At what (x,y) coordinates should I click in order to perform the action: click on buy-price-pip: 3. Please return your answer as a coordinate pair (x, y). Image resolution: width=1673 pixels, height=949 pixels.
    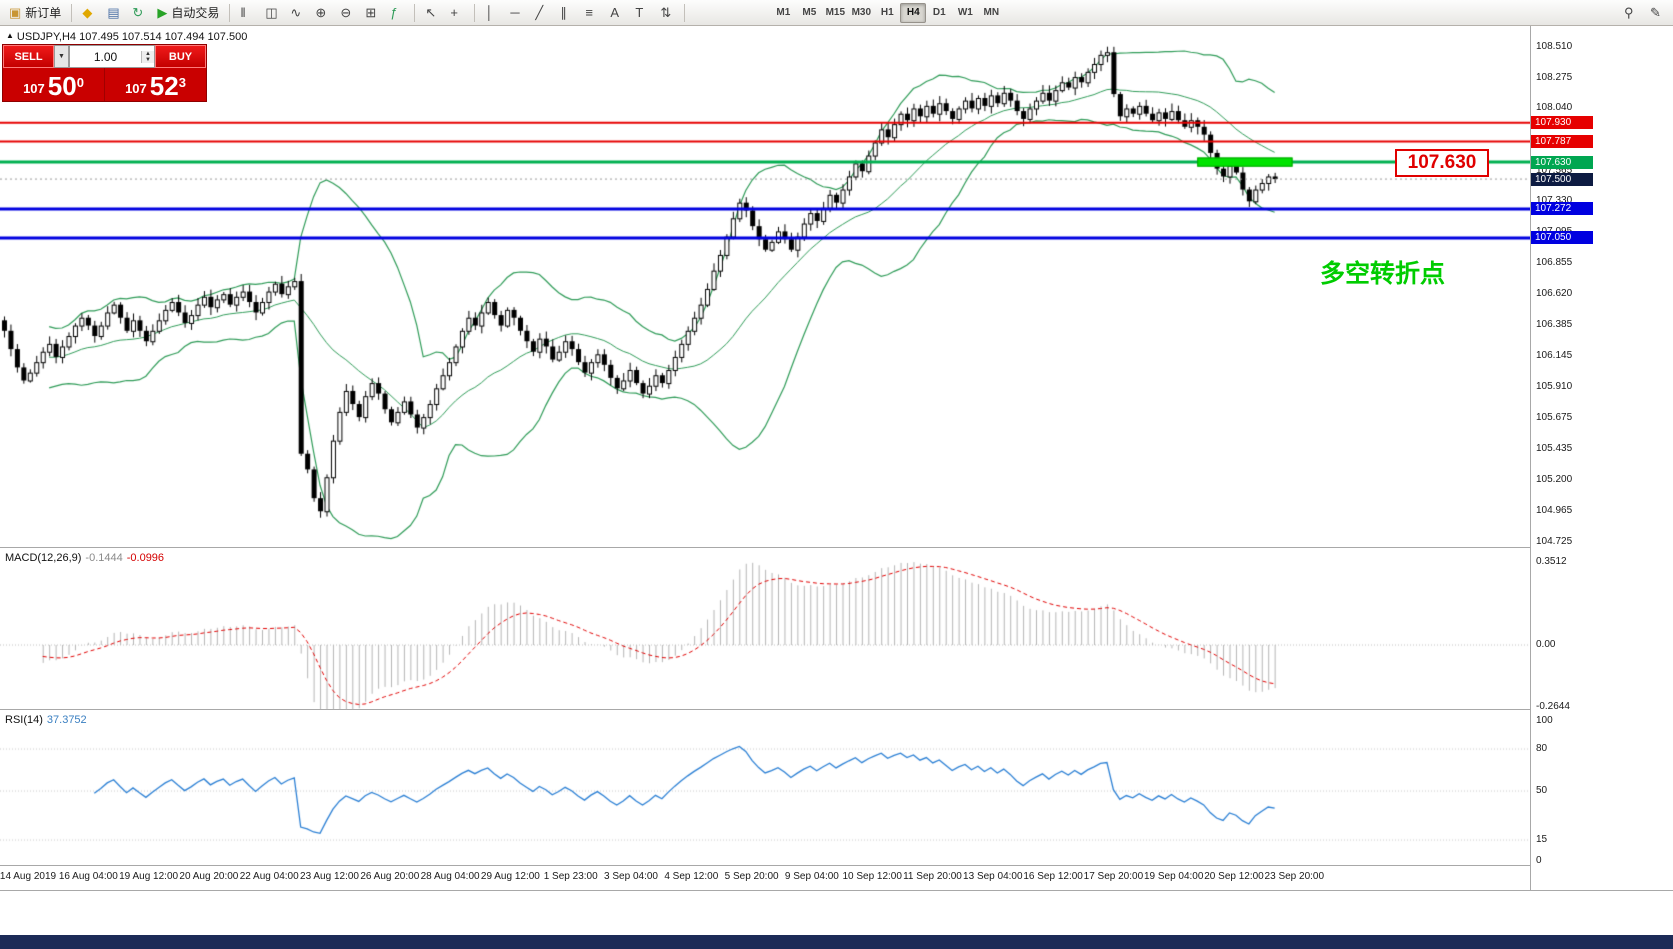
    Looking at the image, I should click on (182, 82).